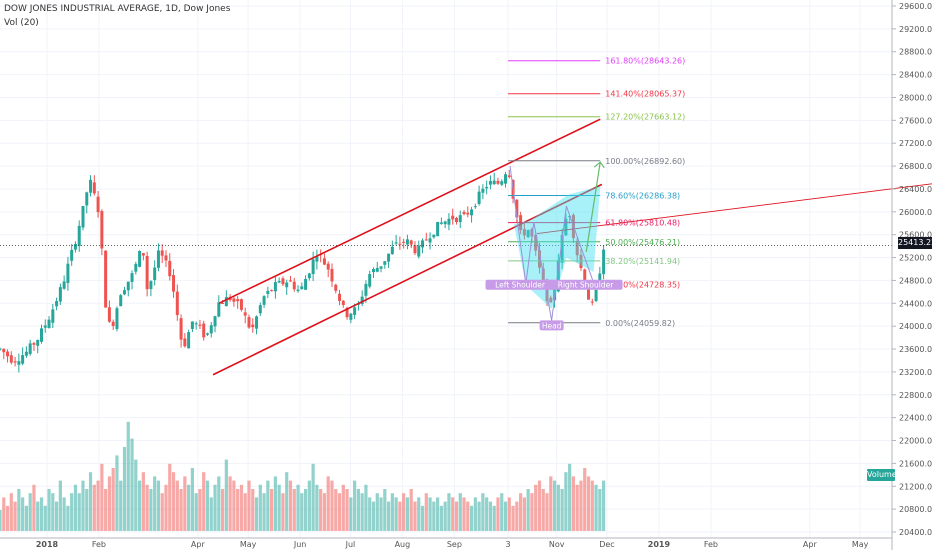 The height and width of the screenshot is (550, 932). What do you see at coordinates (520, 285) in the screenshot?
I see `pattern-label: Left Shoulder` at bounding box center [520, 285].